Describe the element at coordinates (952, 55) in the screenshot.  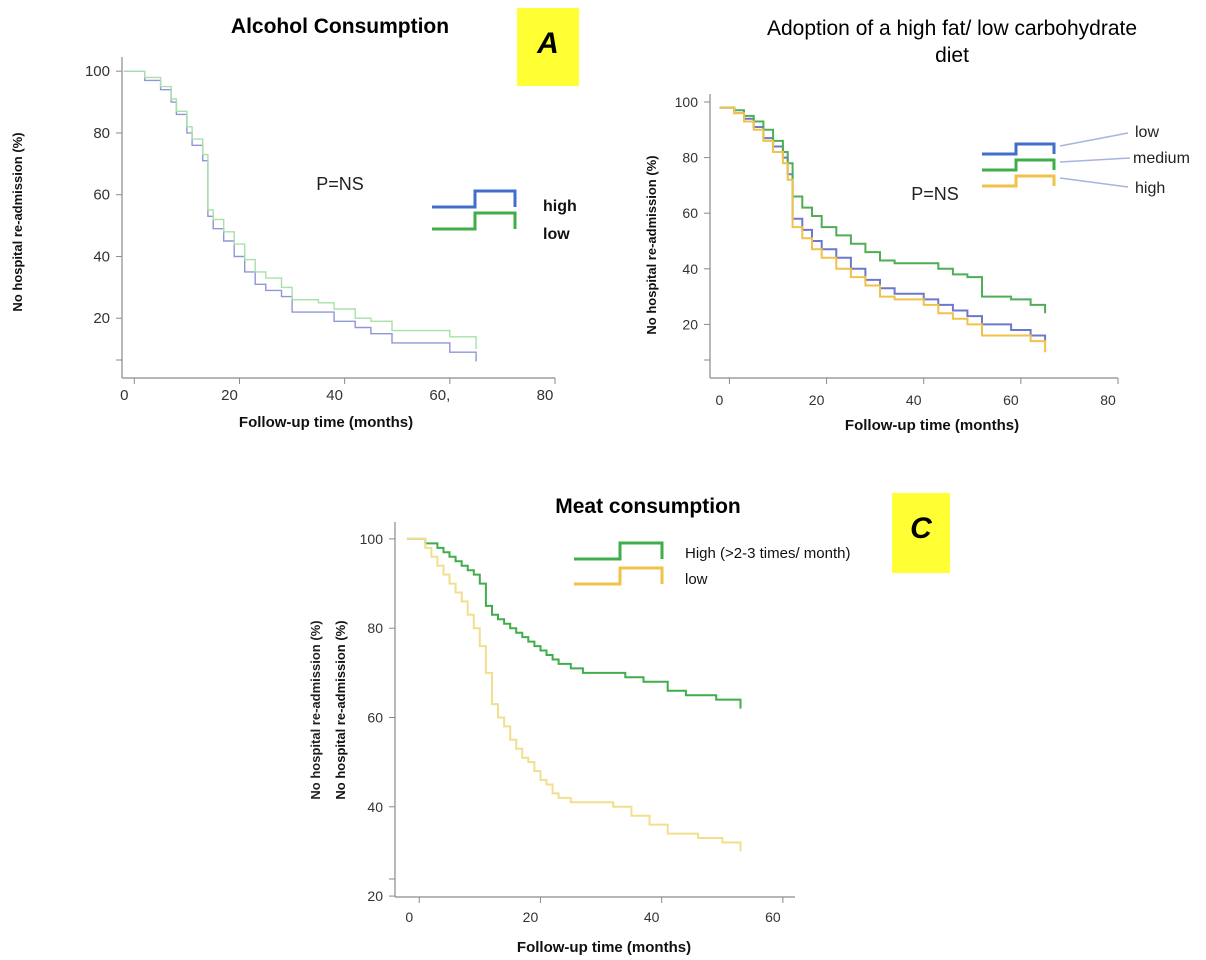
I see `chart-title-line-2: diet` at that location.